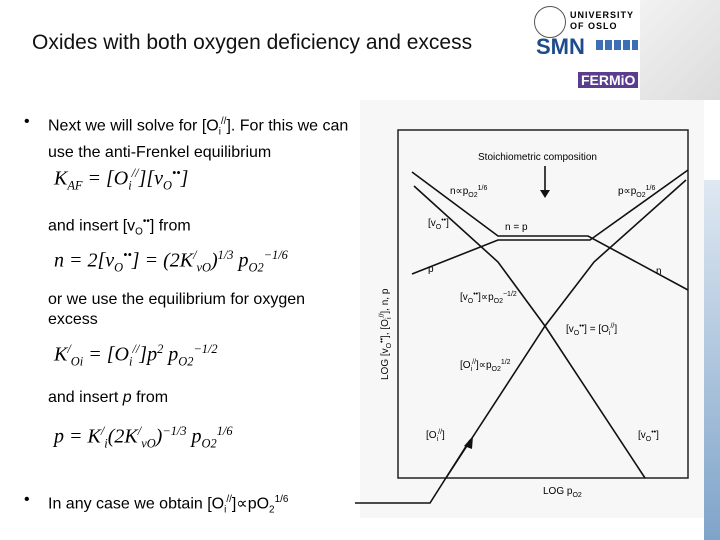  I want to click on text: and insert [vO••] from, so click(203, 227).